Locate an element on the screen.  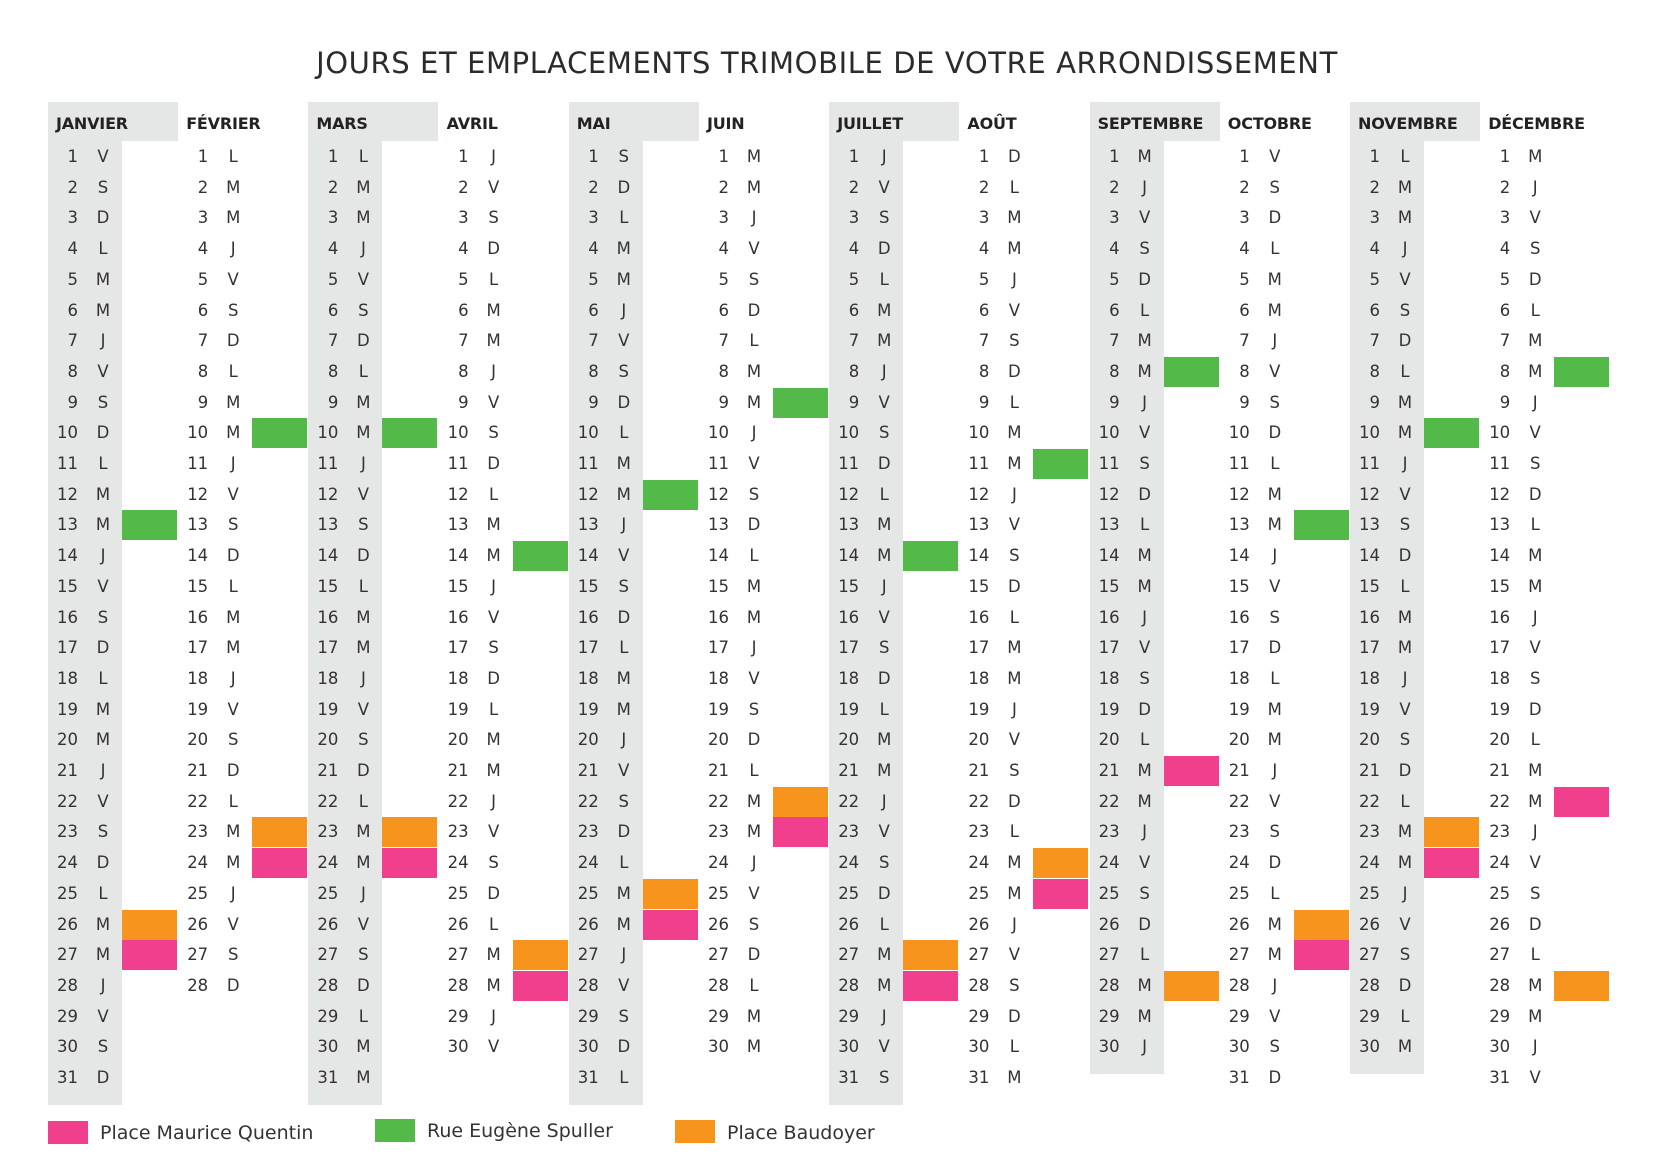
day-number: 4 is located at coordinates (1375, 249).